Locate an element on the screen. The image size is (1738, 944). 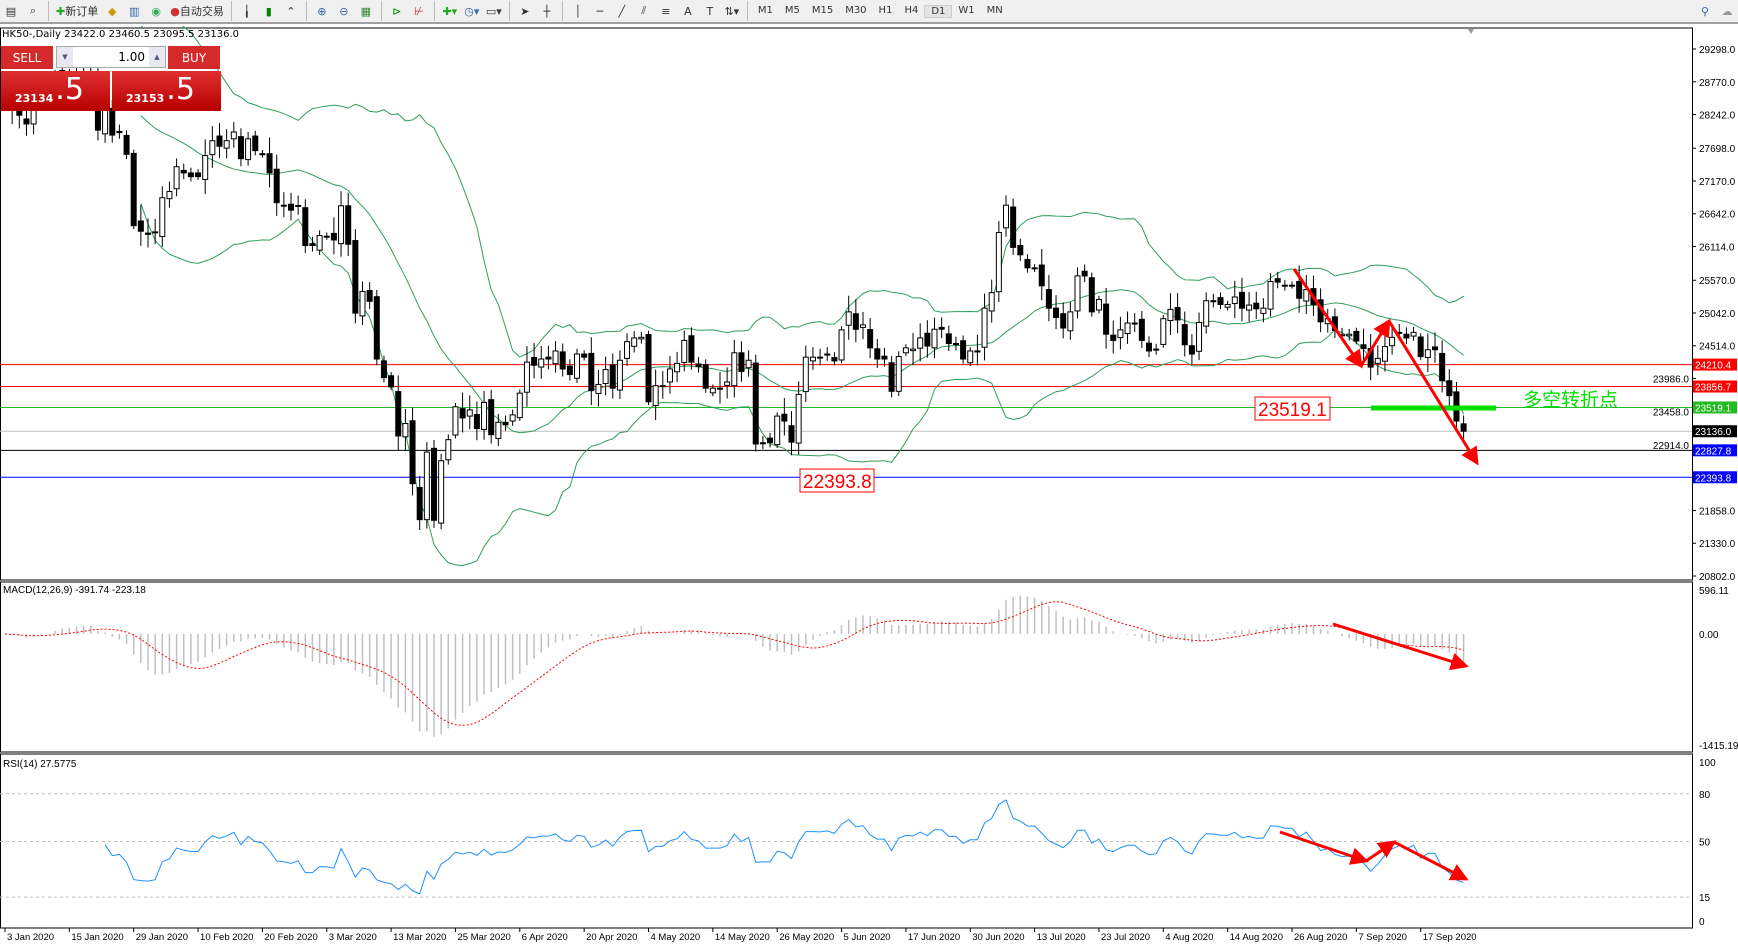
timeframe-d1: D1 is located at coordinates (938, 11).